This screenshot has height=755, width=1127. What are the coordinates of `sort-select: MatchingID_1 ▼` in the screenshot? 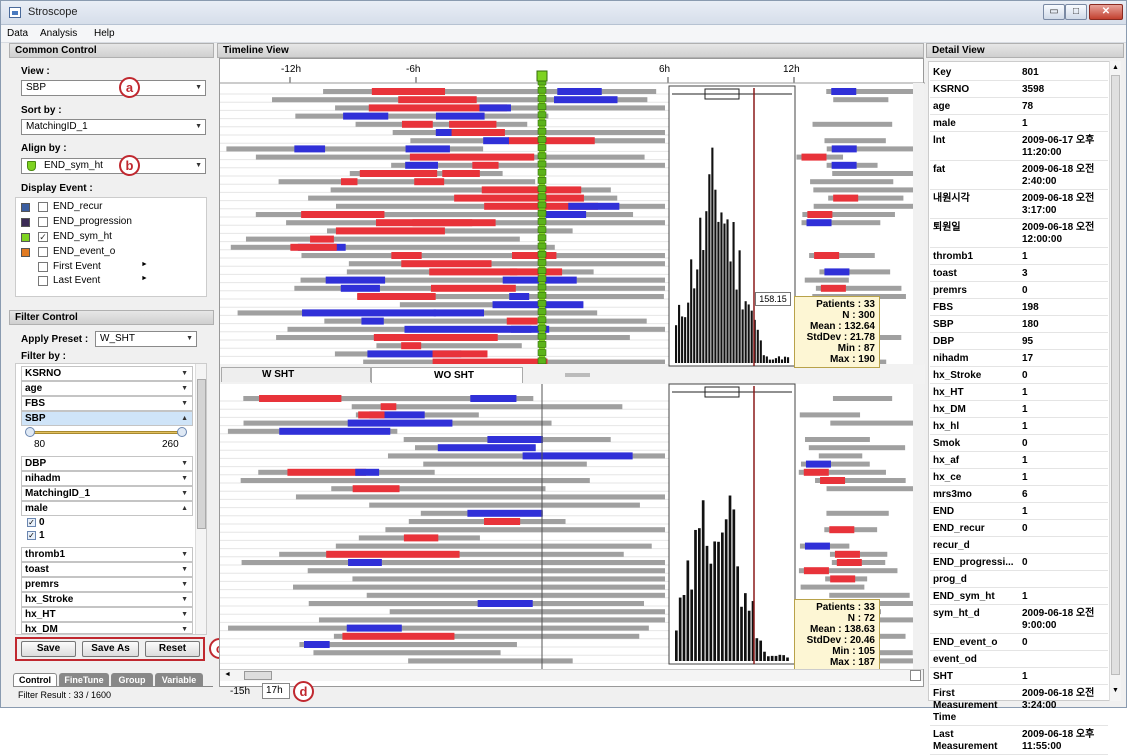 It's located at (113, 127).